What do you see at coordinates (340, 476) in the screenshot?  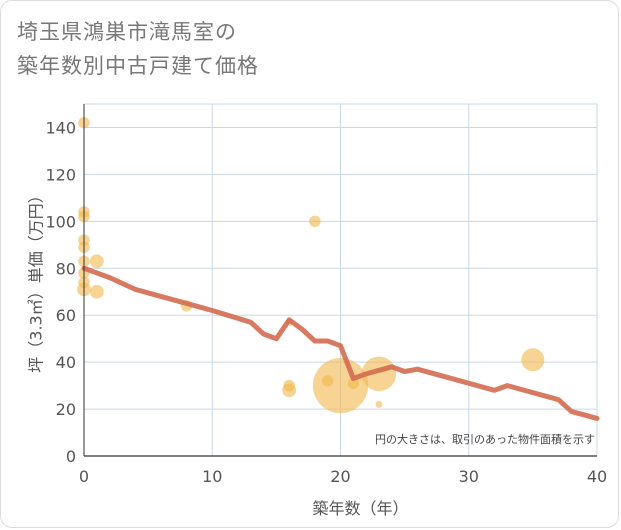 I see `x-tick-label: 20` at bounding box center [340, 476].